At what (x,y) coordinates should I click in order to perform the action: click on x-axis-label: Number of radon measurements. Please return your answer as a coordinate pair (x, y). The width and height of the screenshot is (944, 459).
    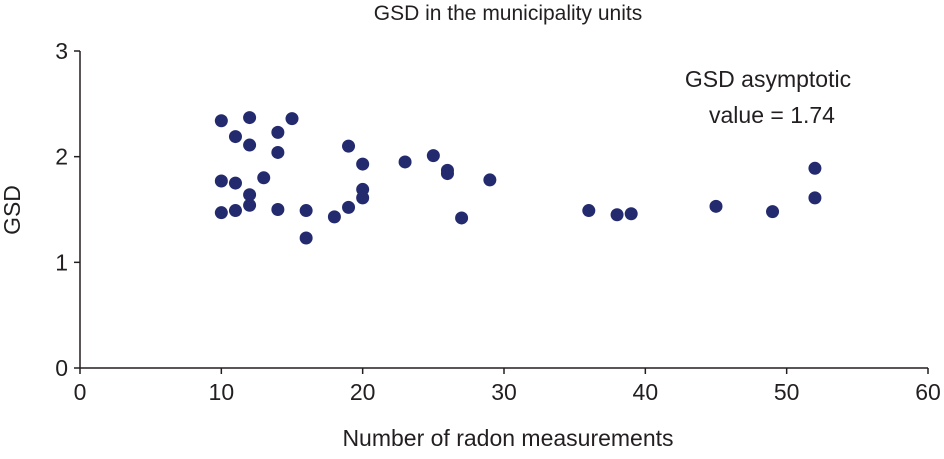
    Looking at the image, I should click on (507, 438).